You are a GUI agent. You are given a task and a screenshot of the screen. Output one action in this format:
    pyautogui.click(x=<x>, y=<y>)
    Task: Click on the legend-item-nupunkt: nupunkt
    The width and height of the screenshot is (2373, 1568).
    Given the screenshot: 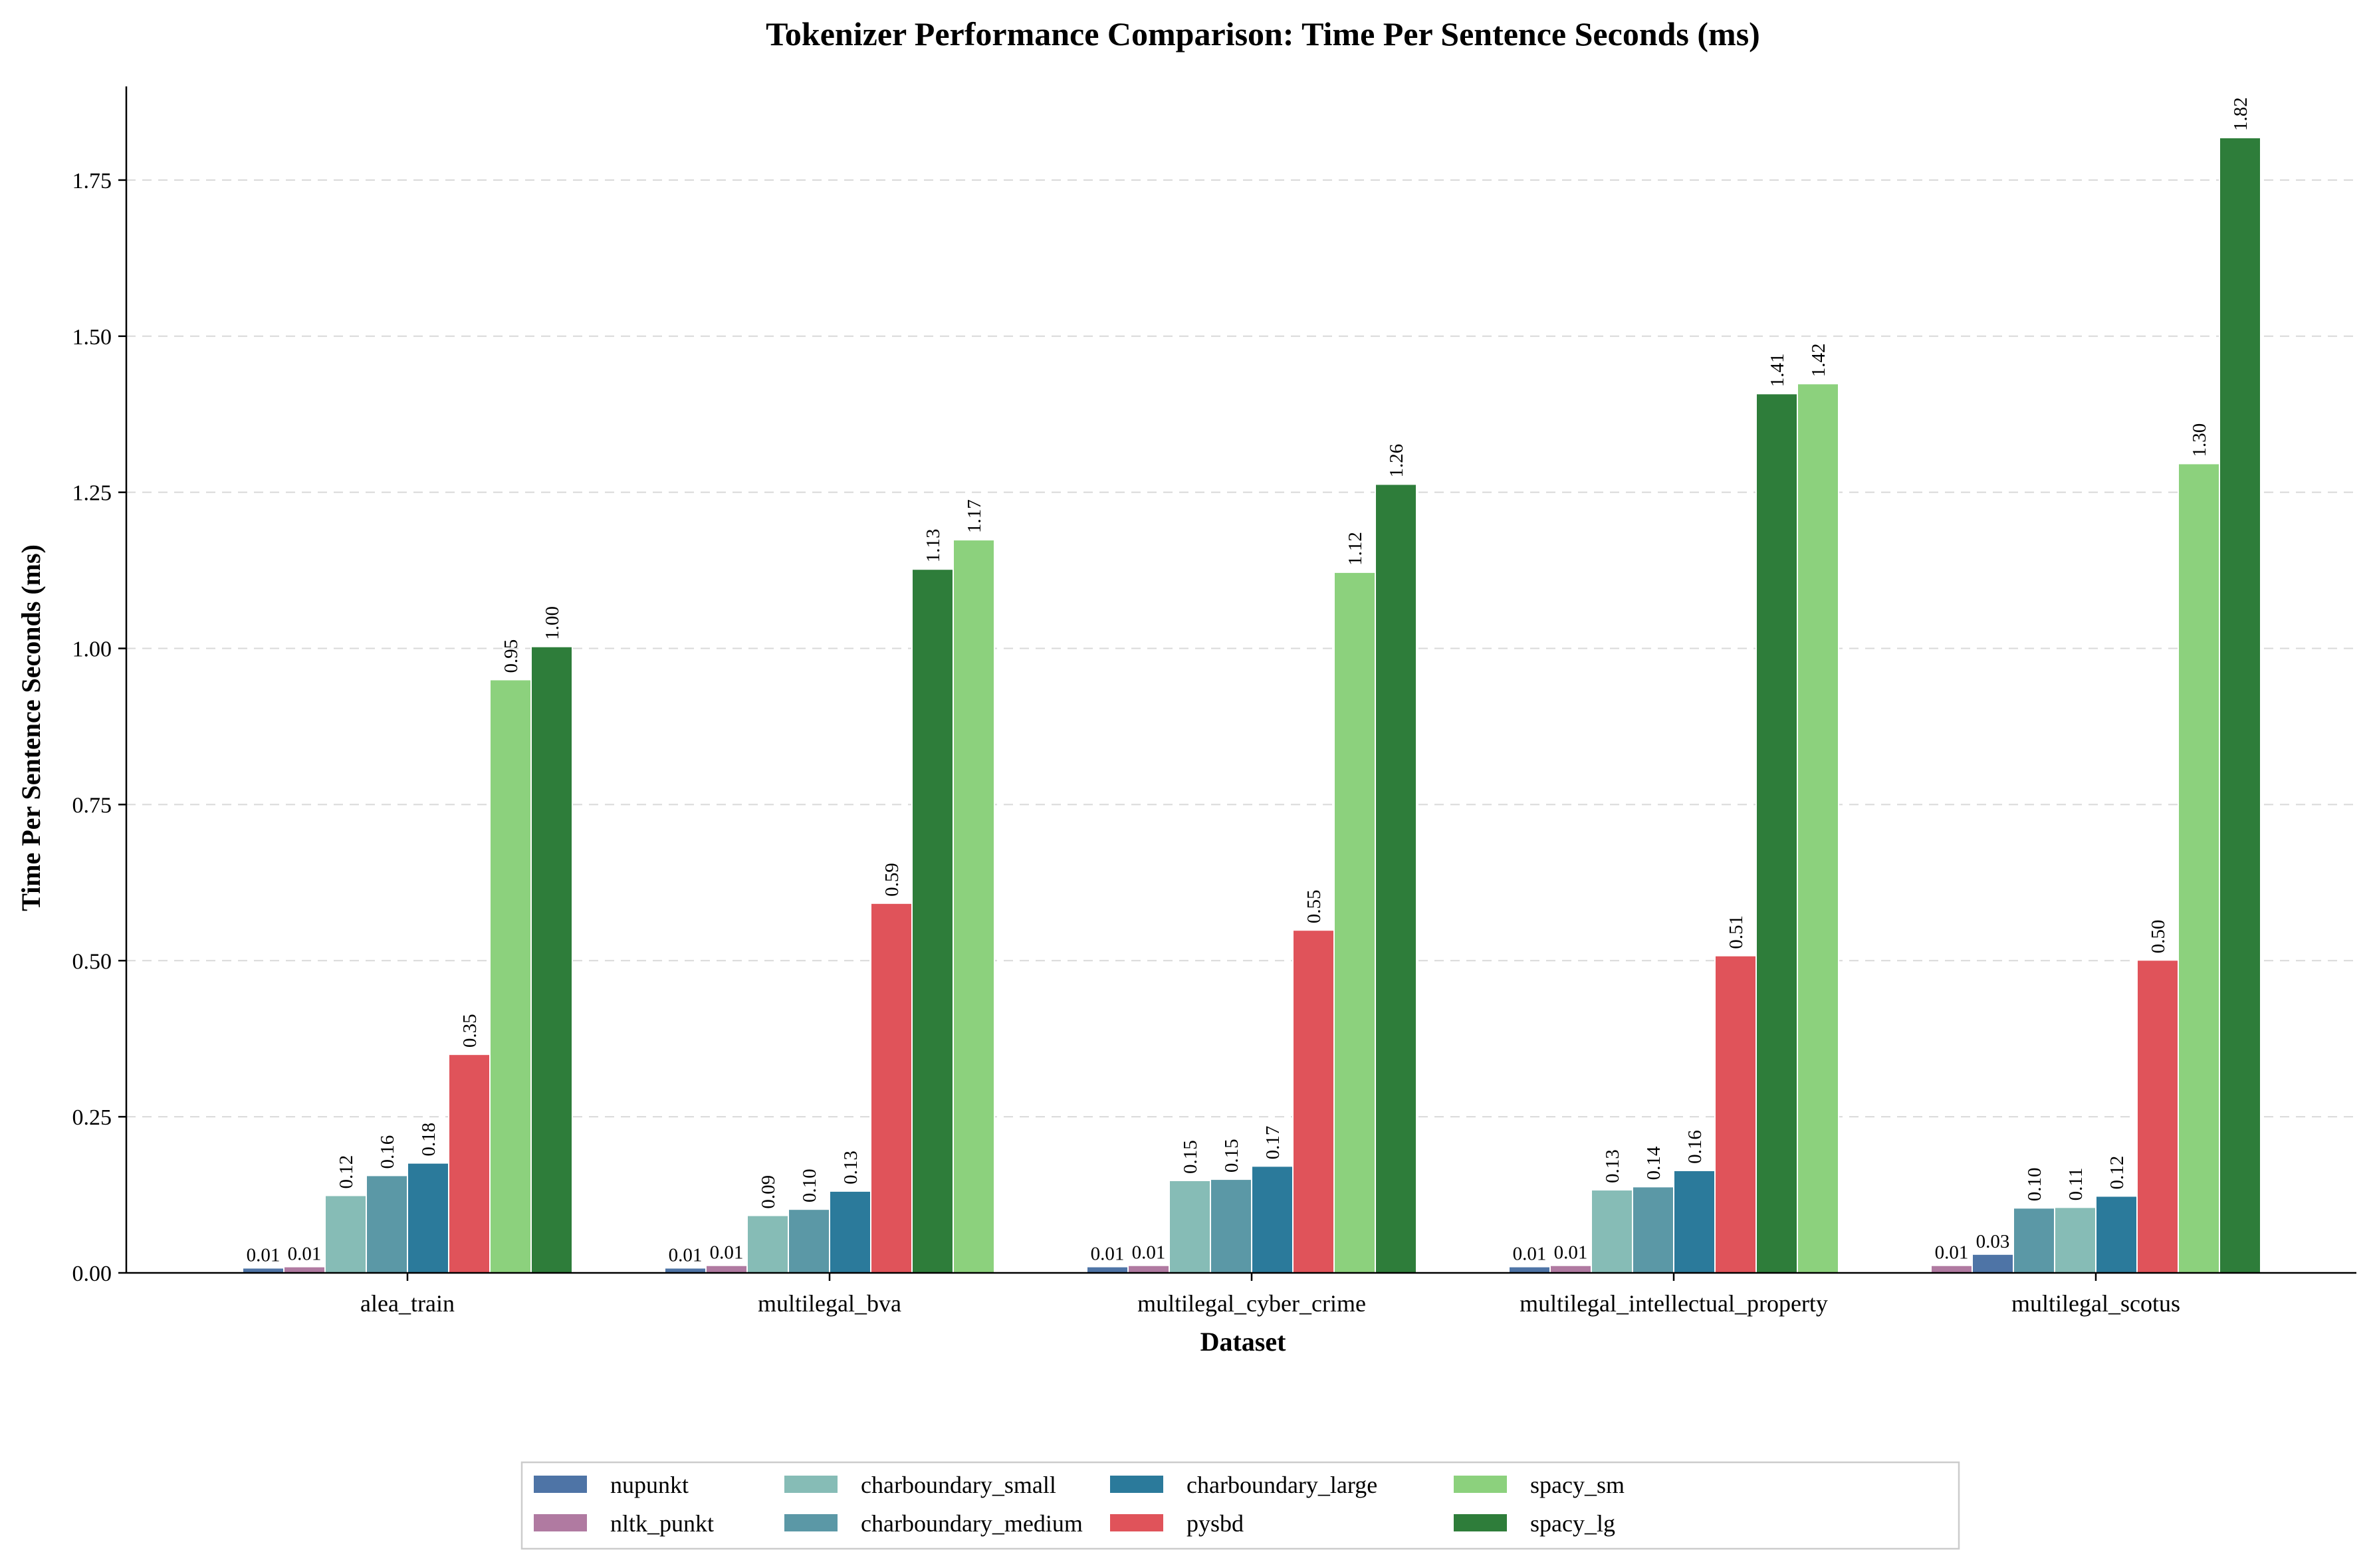 What is the action you would take?
    pyautogui.click(x=611, y=1485)
    